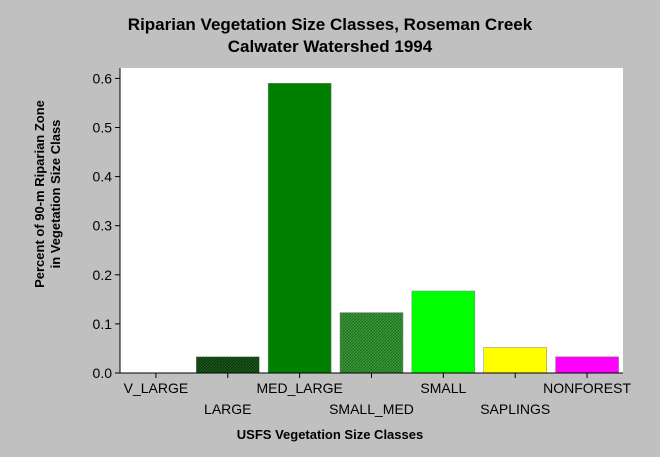 Image resolution: width=660 pixels, height=457 pixels. I want to click on x-tick-label: LARGE, so click(227, 409).